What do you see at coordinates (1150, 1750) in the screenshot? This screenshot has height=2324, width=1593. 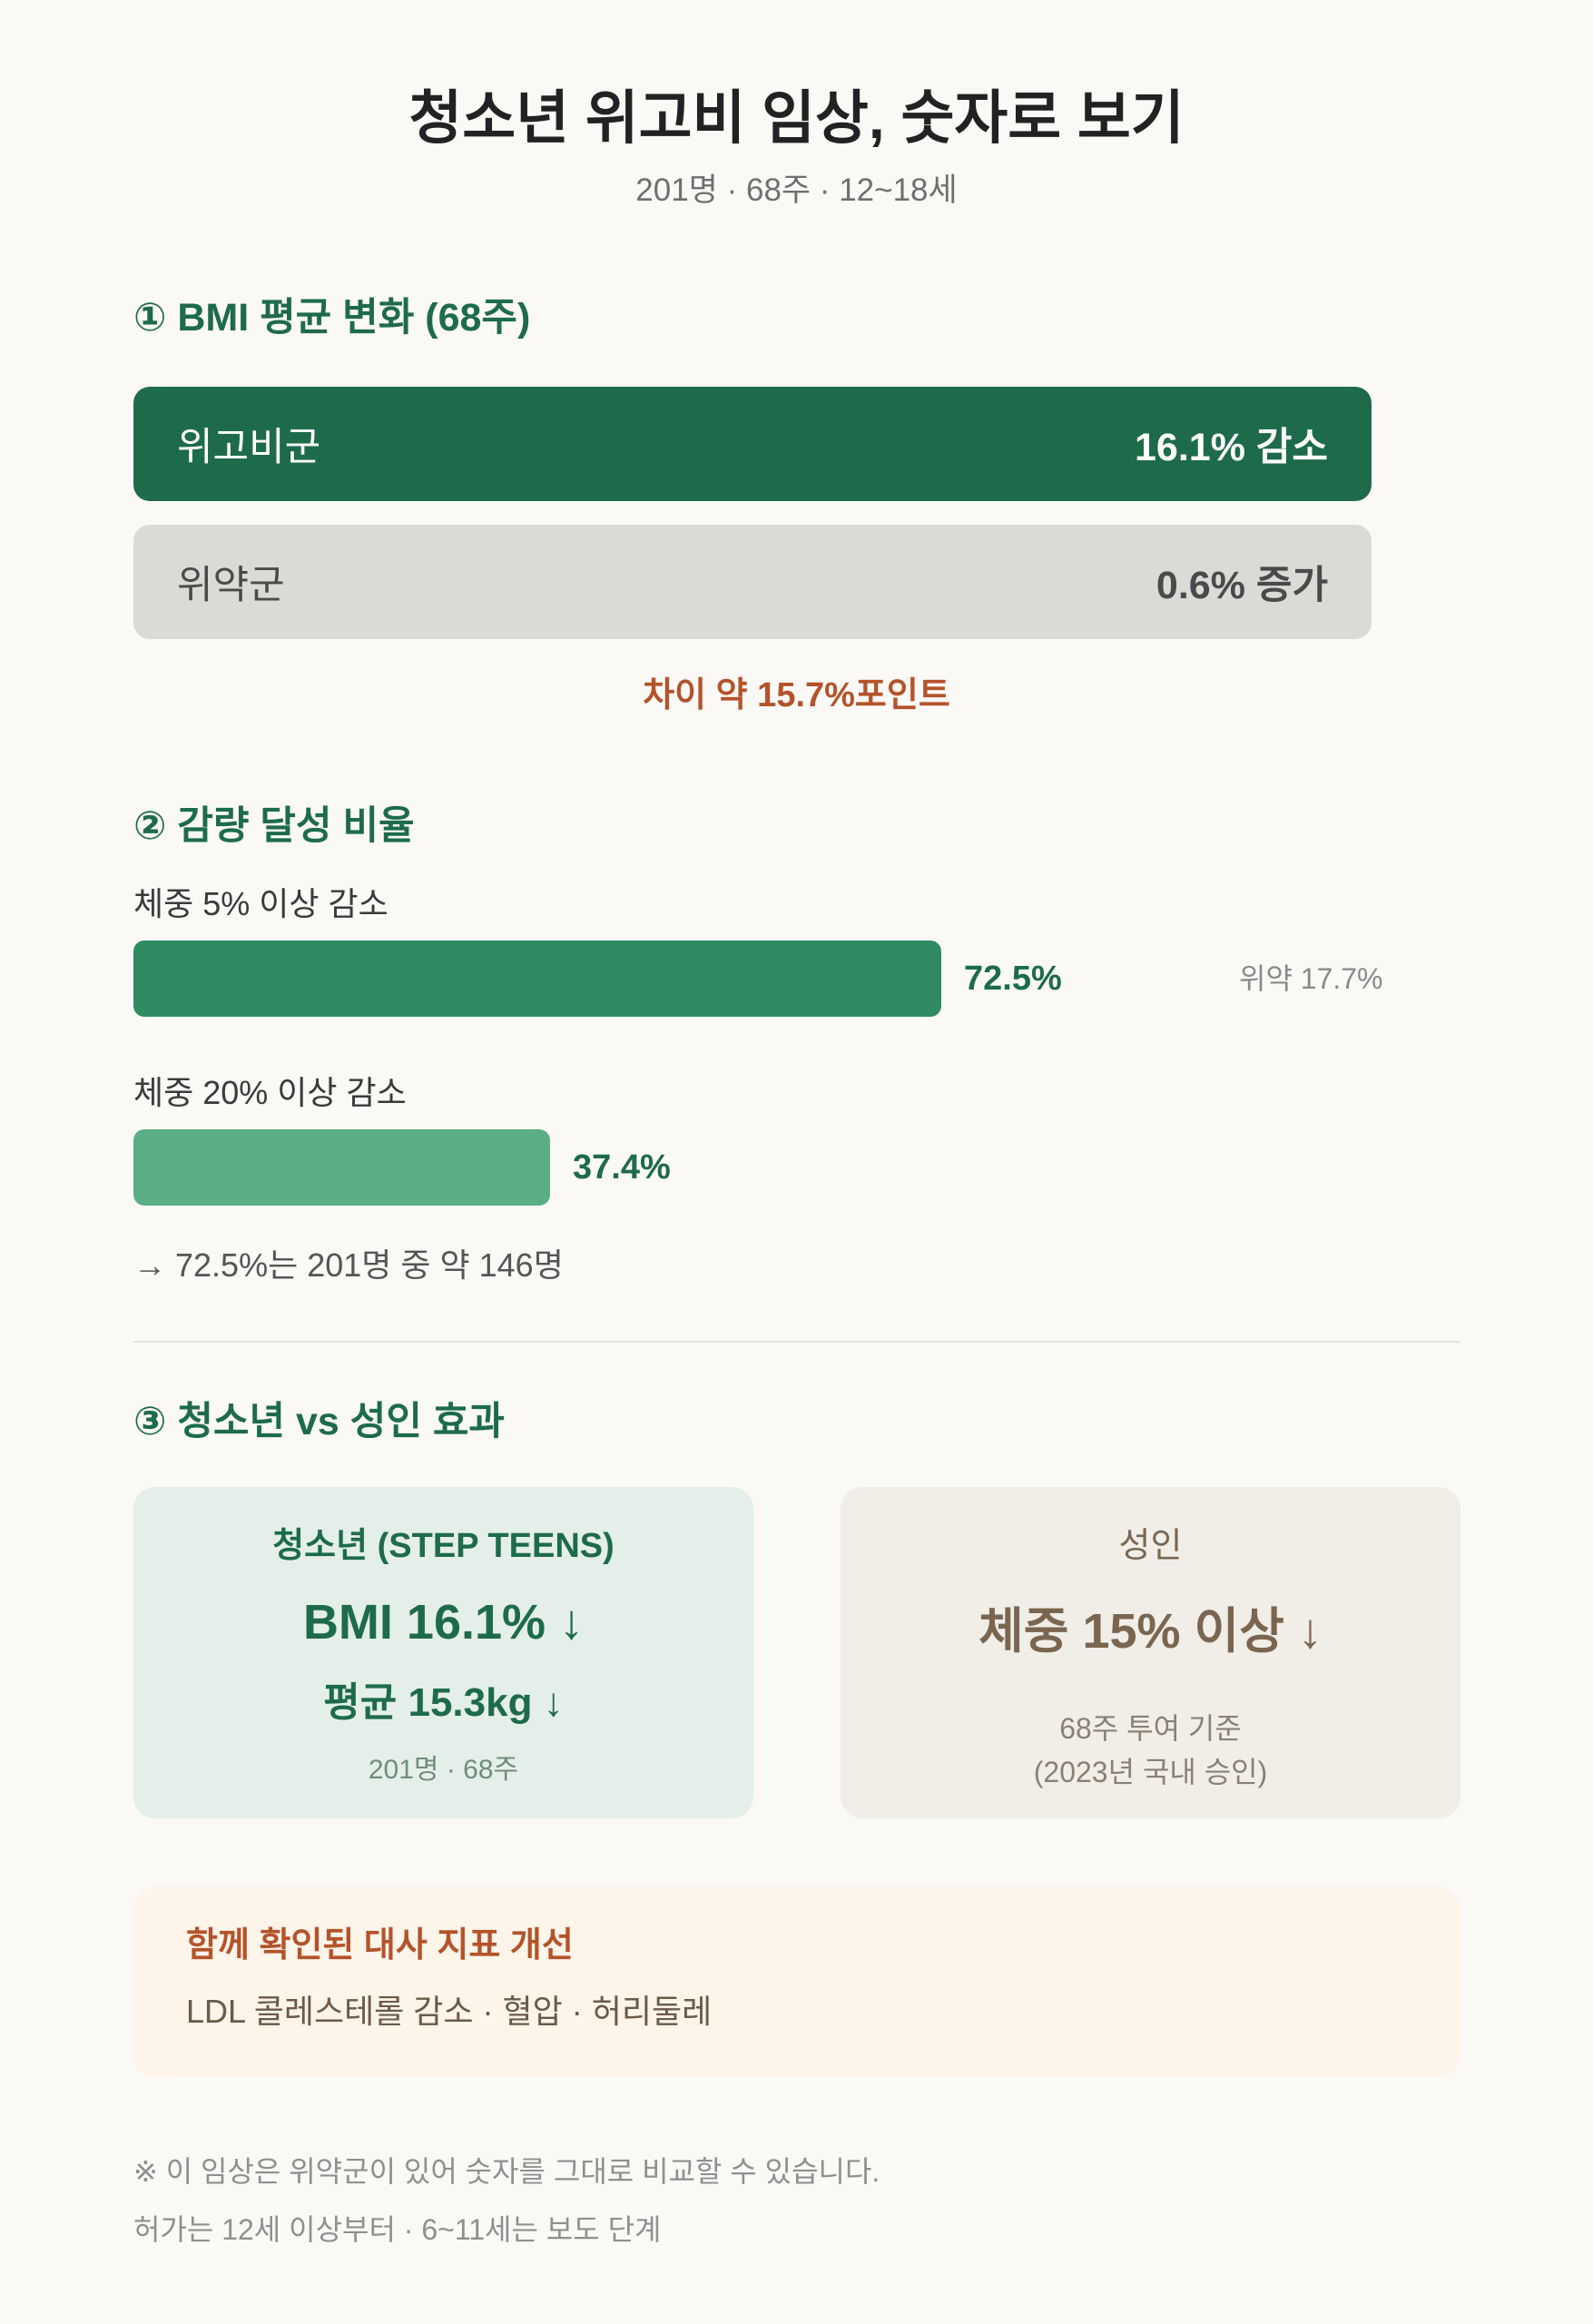 I see `adult-card-foot: 68주 투여 기준 (2023년 국내 승인)` at bounding box center [1150, 1750].